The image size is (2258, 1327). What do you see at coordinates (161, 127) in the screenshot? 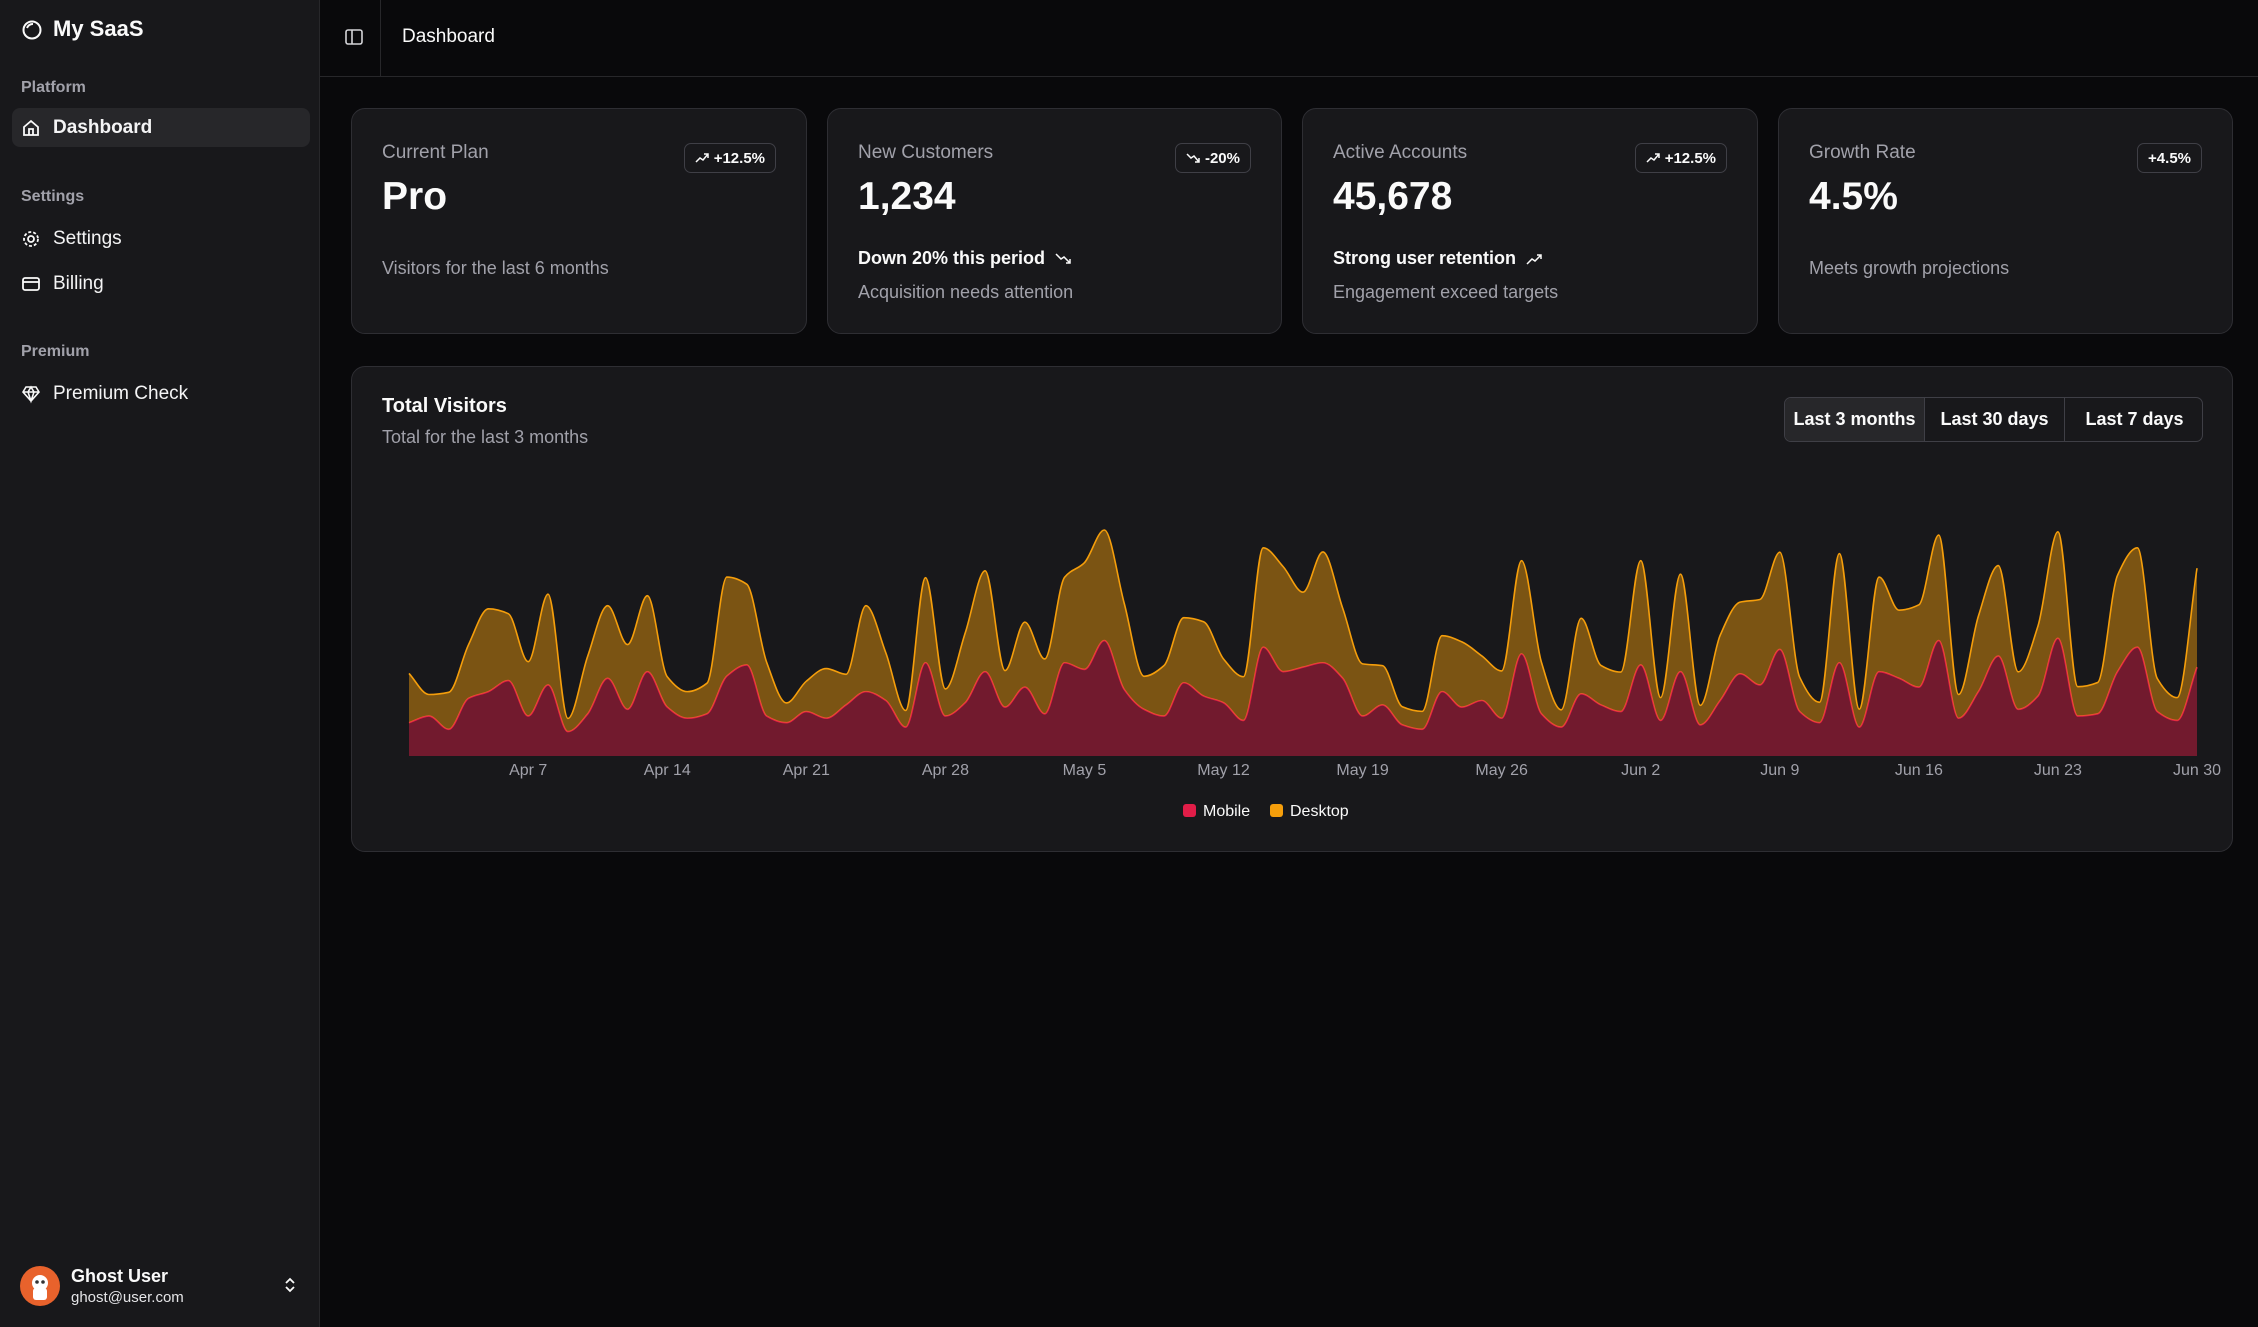
I see `nav-item: Dashboard` at bounding box center [161, 127].